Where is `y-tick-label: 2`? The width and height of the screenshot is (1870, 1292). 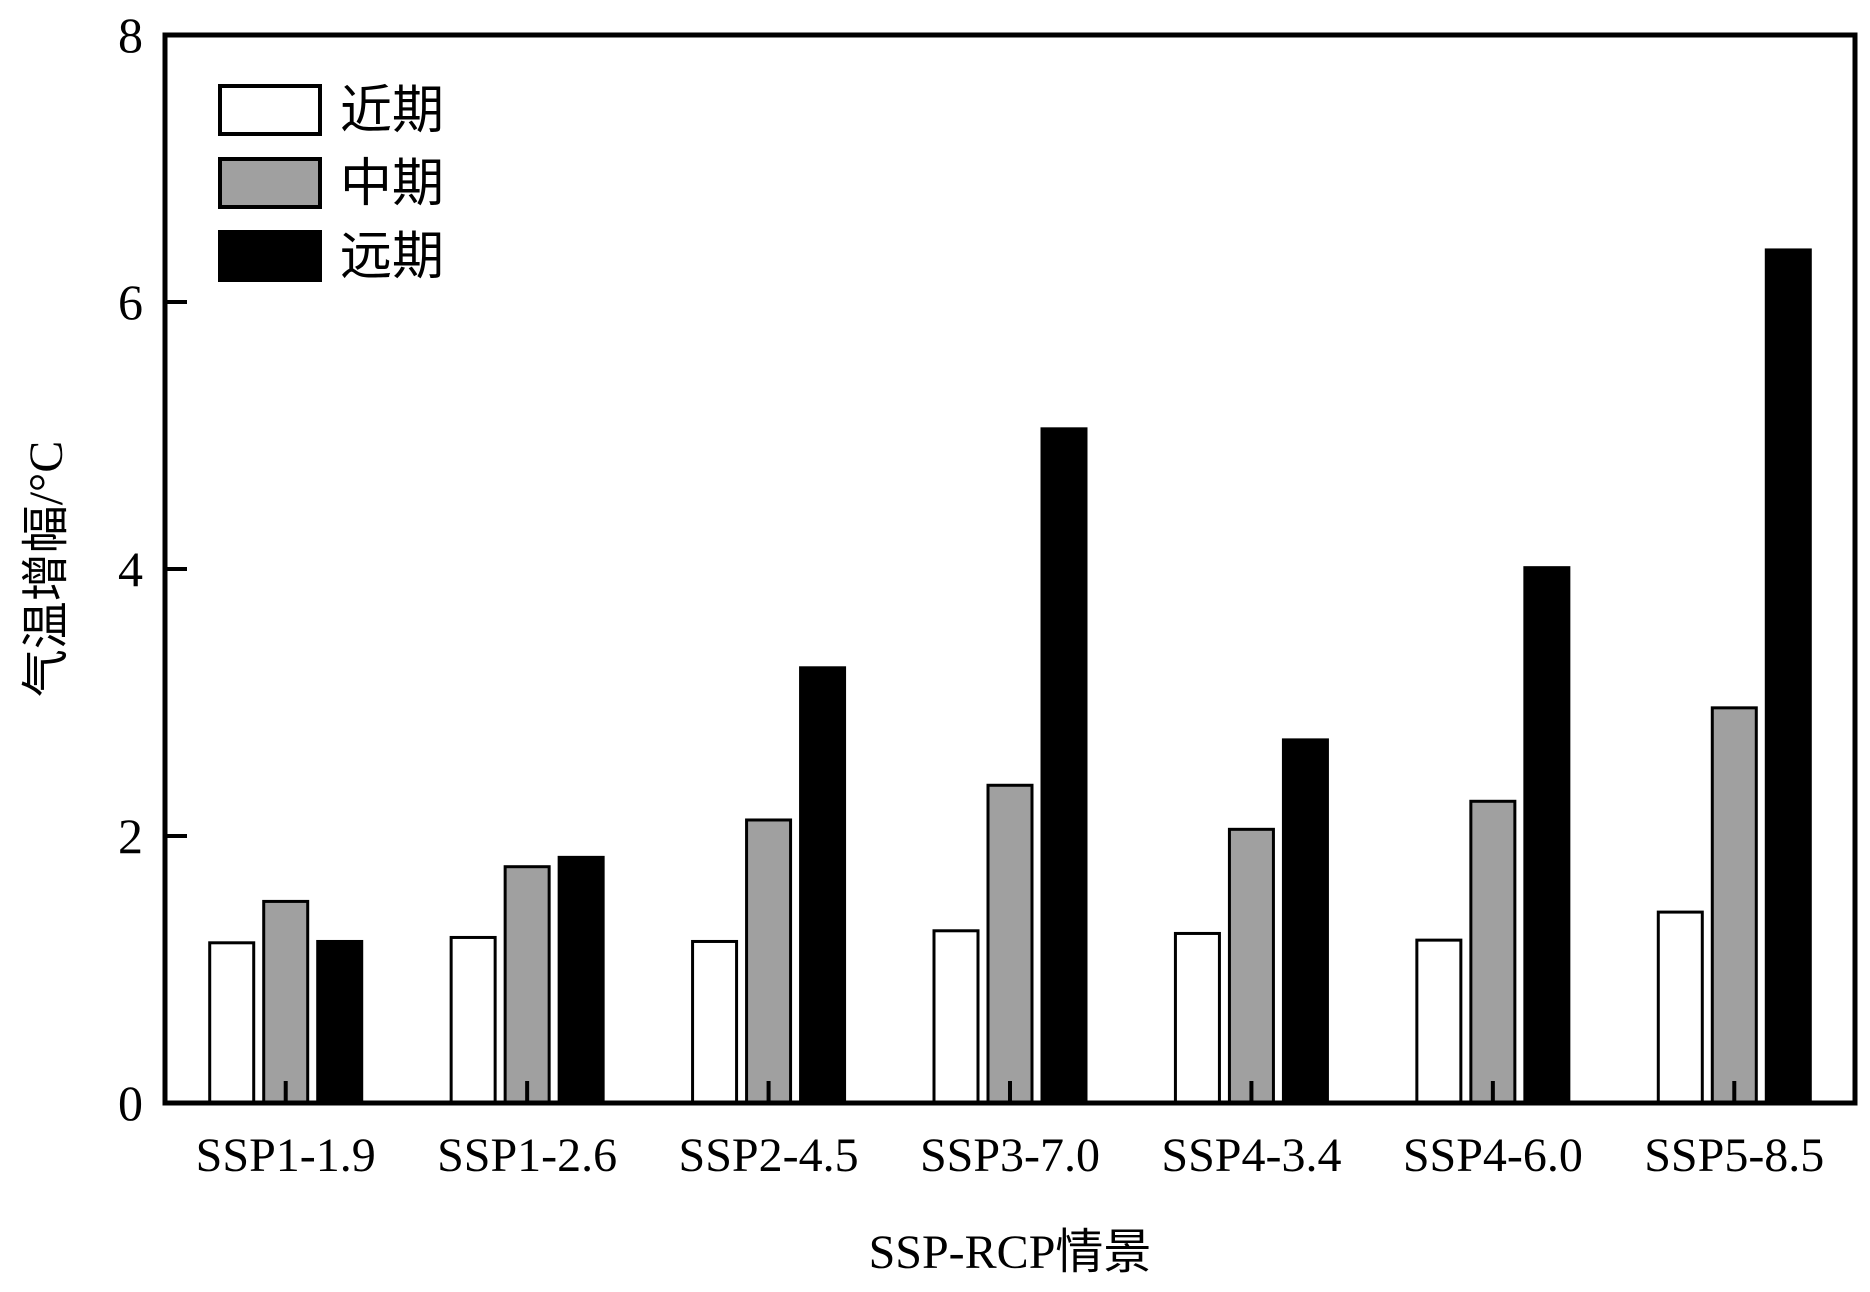 y-tick-label: 2 is located at coordinates (130, 836).